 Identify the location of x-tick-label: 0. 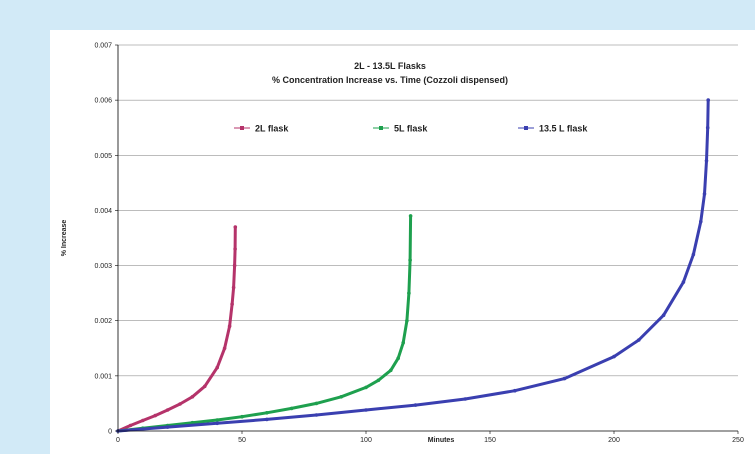
(118, 440).